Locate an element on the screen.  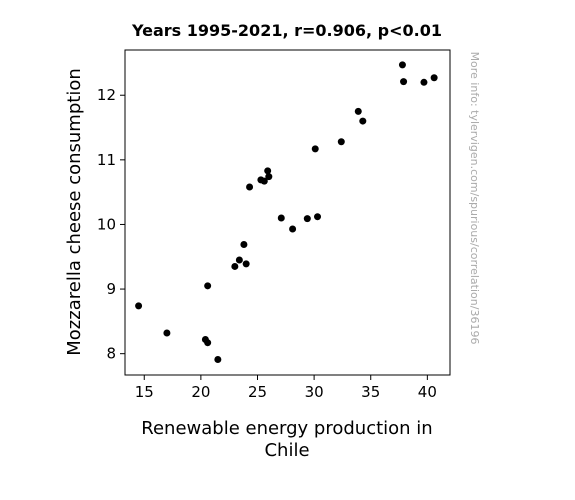
x-tick-label: 15 is located at coordinates (144, 392).